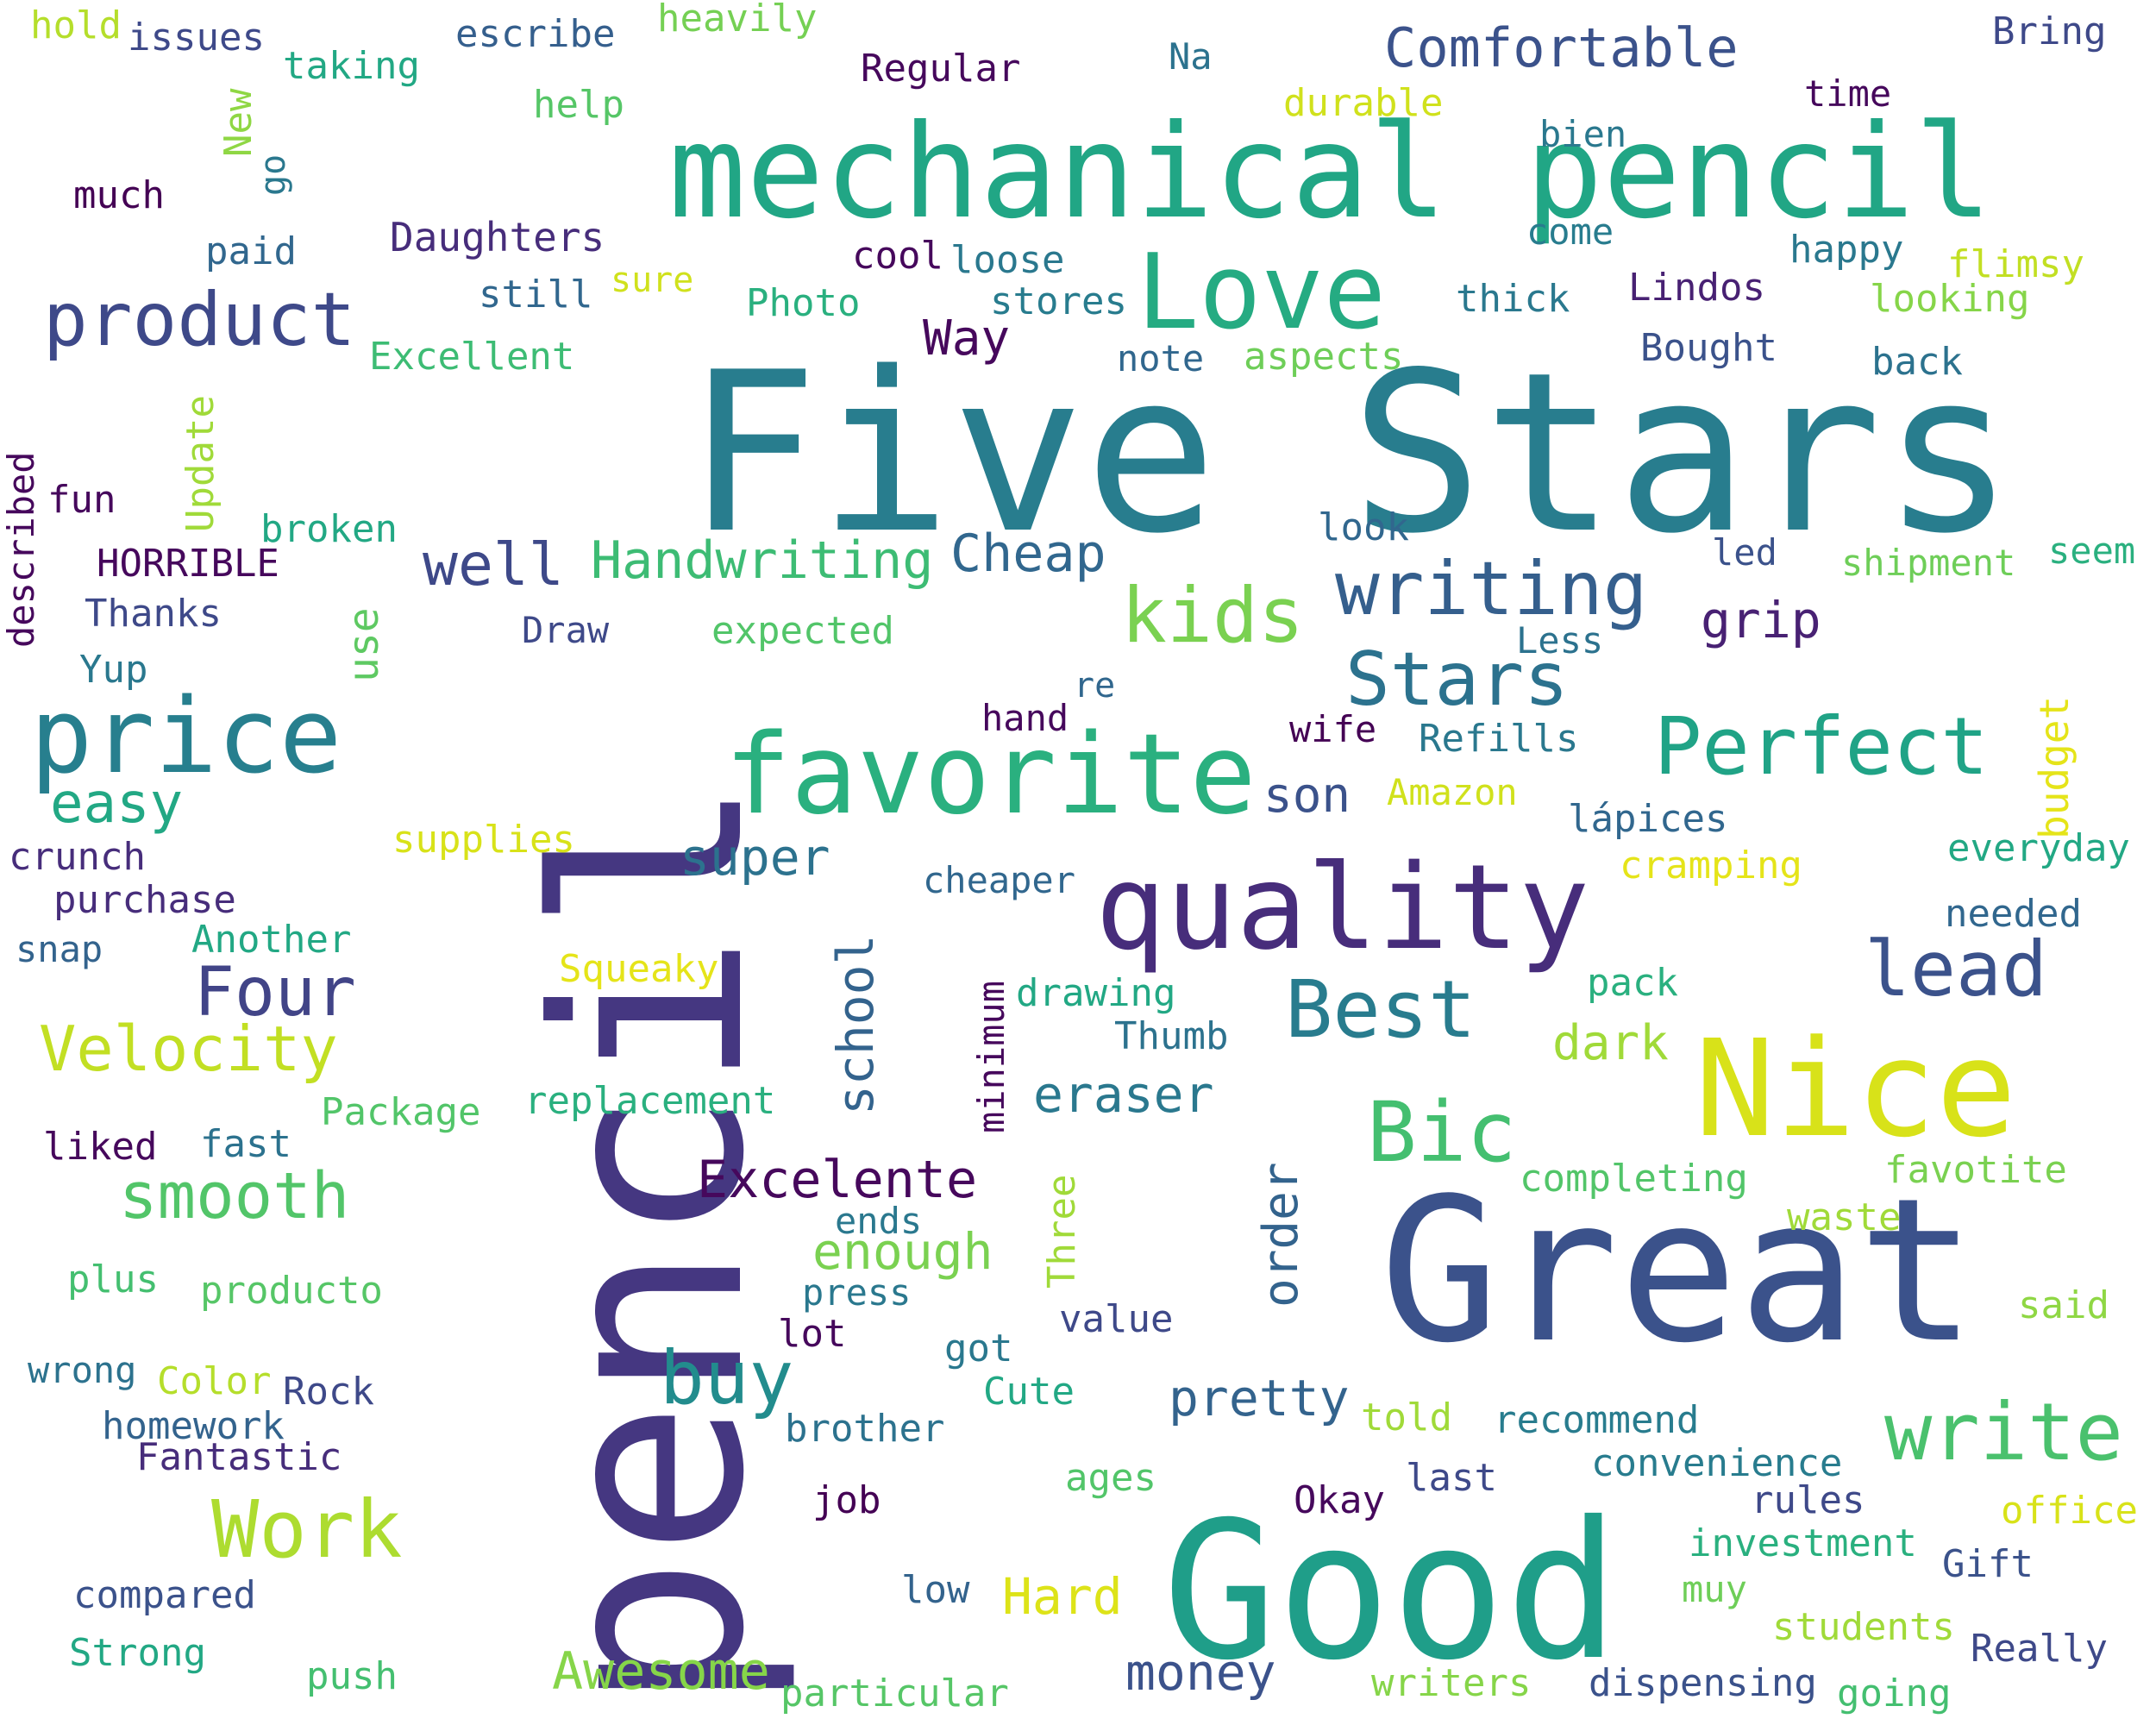 The width and height of the screenshot is (2156, 1725). I want to click on word: heavily, so click(737, 21).